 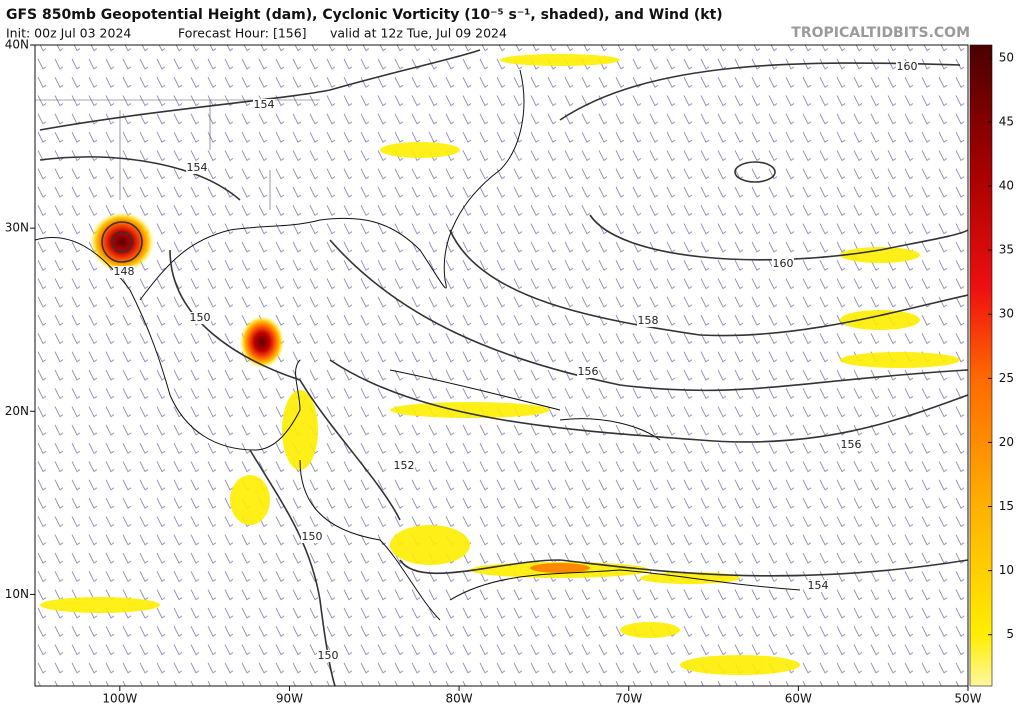 I want to click on y-tick-label: 30N, so click(x=17, y=228).